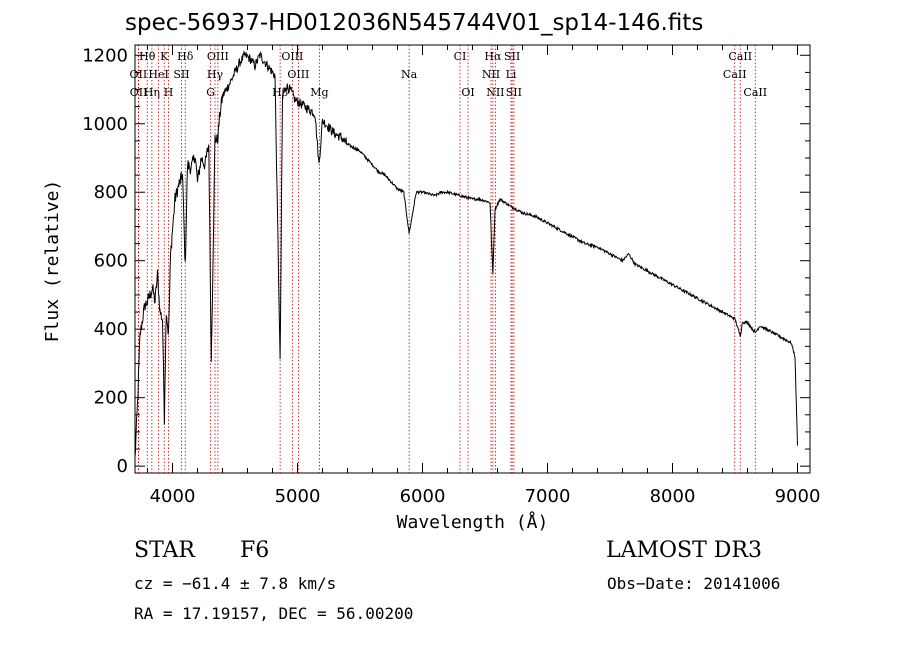  Describe the element at coordinates (467, 92) in the screenshot. I see `line-label: OI` at that location.